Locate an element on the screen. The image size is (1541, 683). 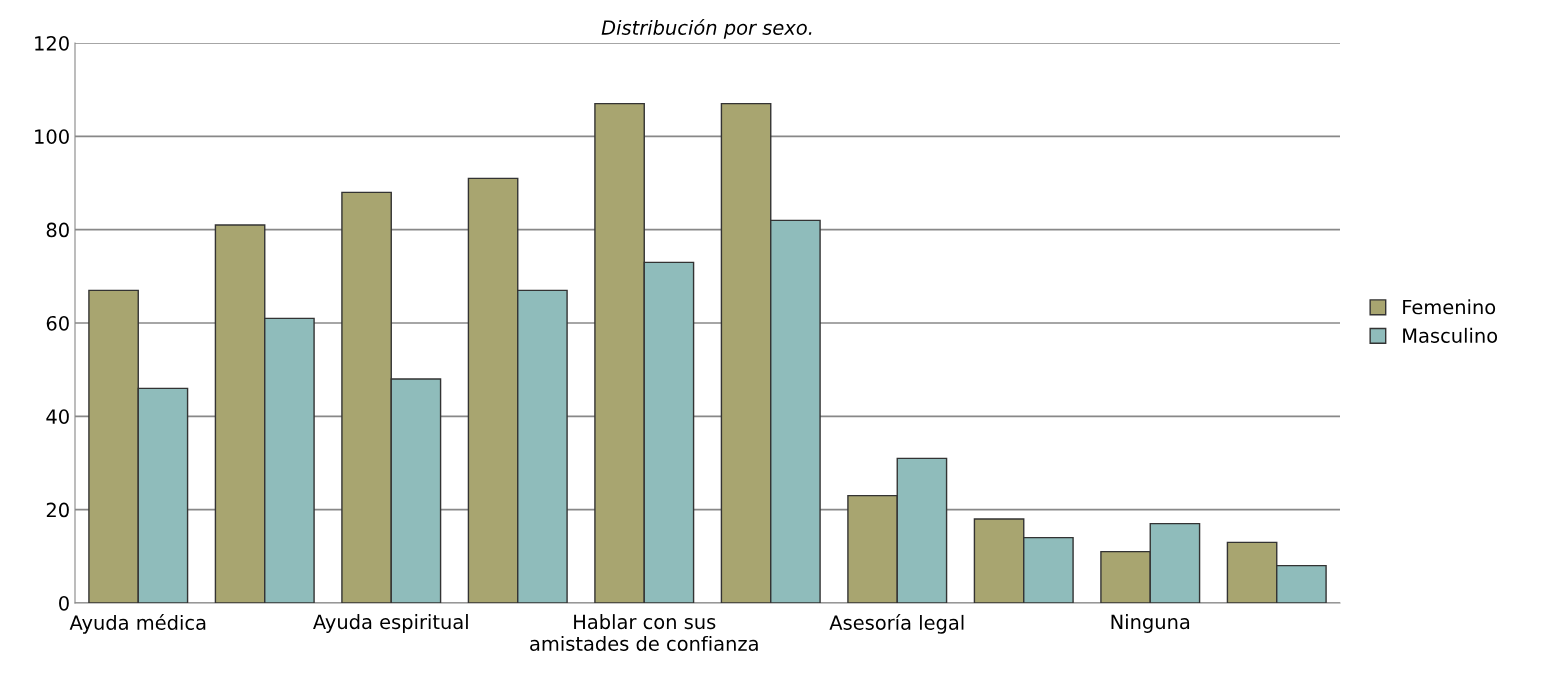
y-tick-label: 60 is located at coordinates (57, 323).